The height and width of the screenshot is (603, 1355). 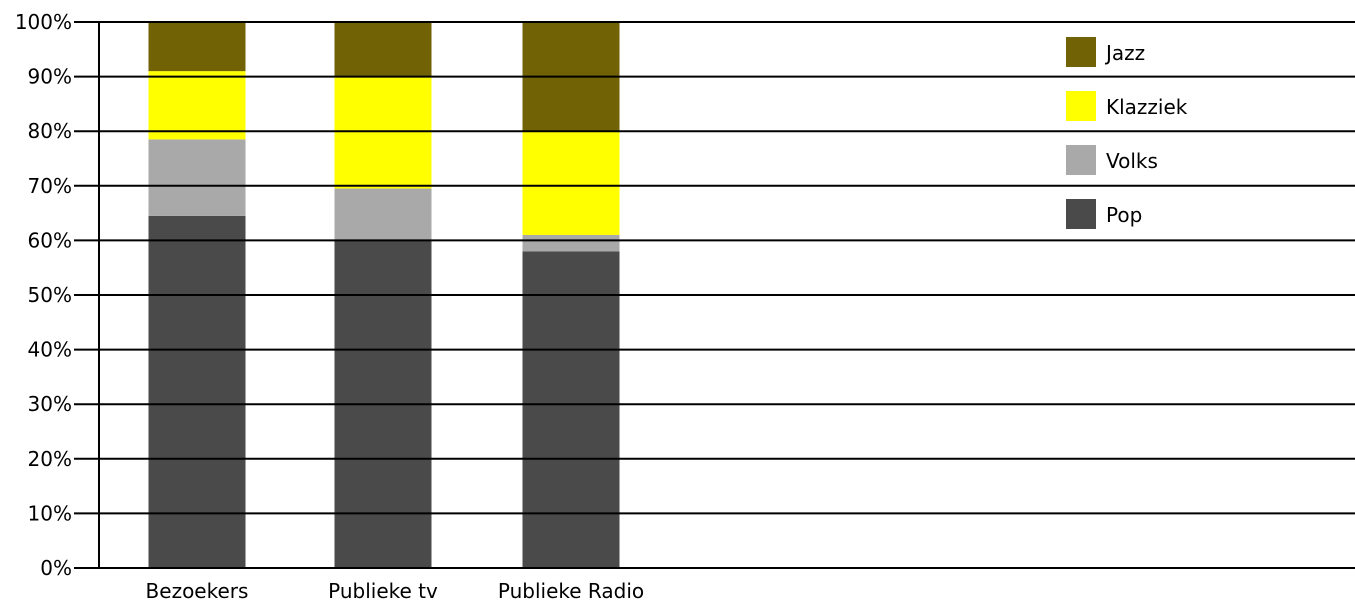 I want to click on y-tick-label: 30%, so click(x=50, y=404).